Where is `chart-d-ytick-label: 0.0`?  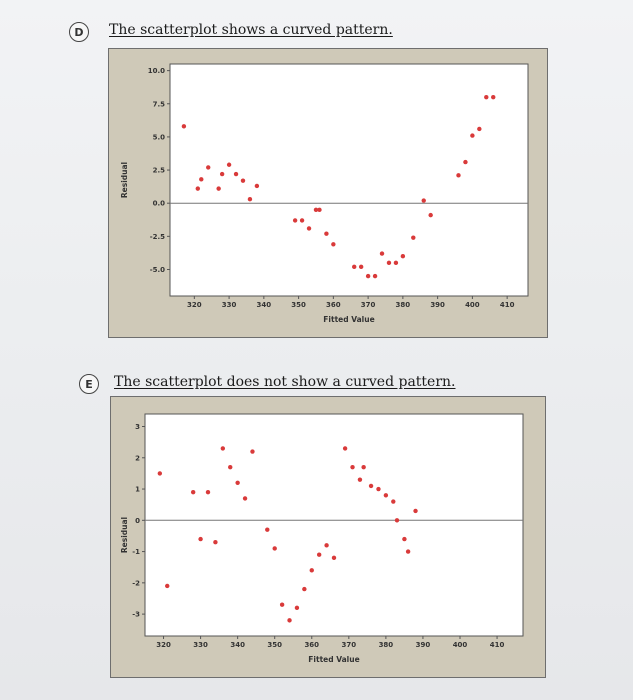 chart-d-ytick-label: 0.0 is located at coordinates (159, 204).